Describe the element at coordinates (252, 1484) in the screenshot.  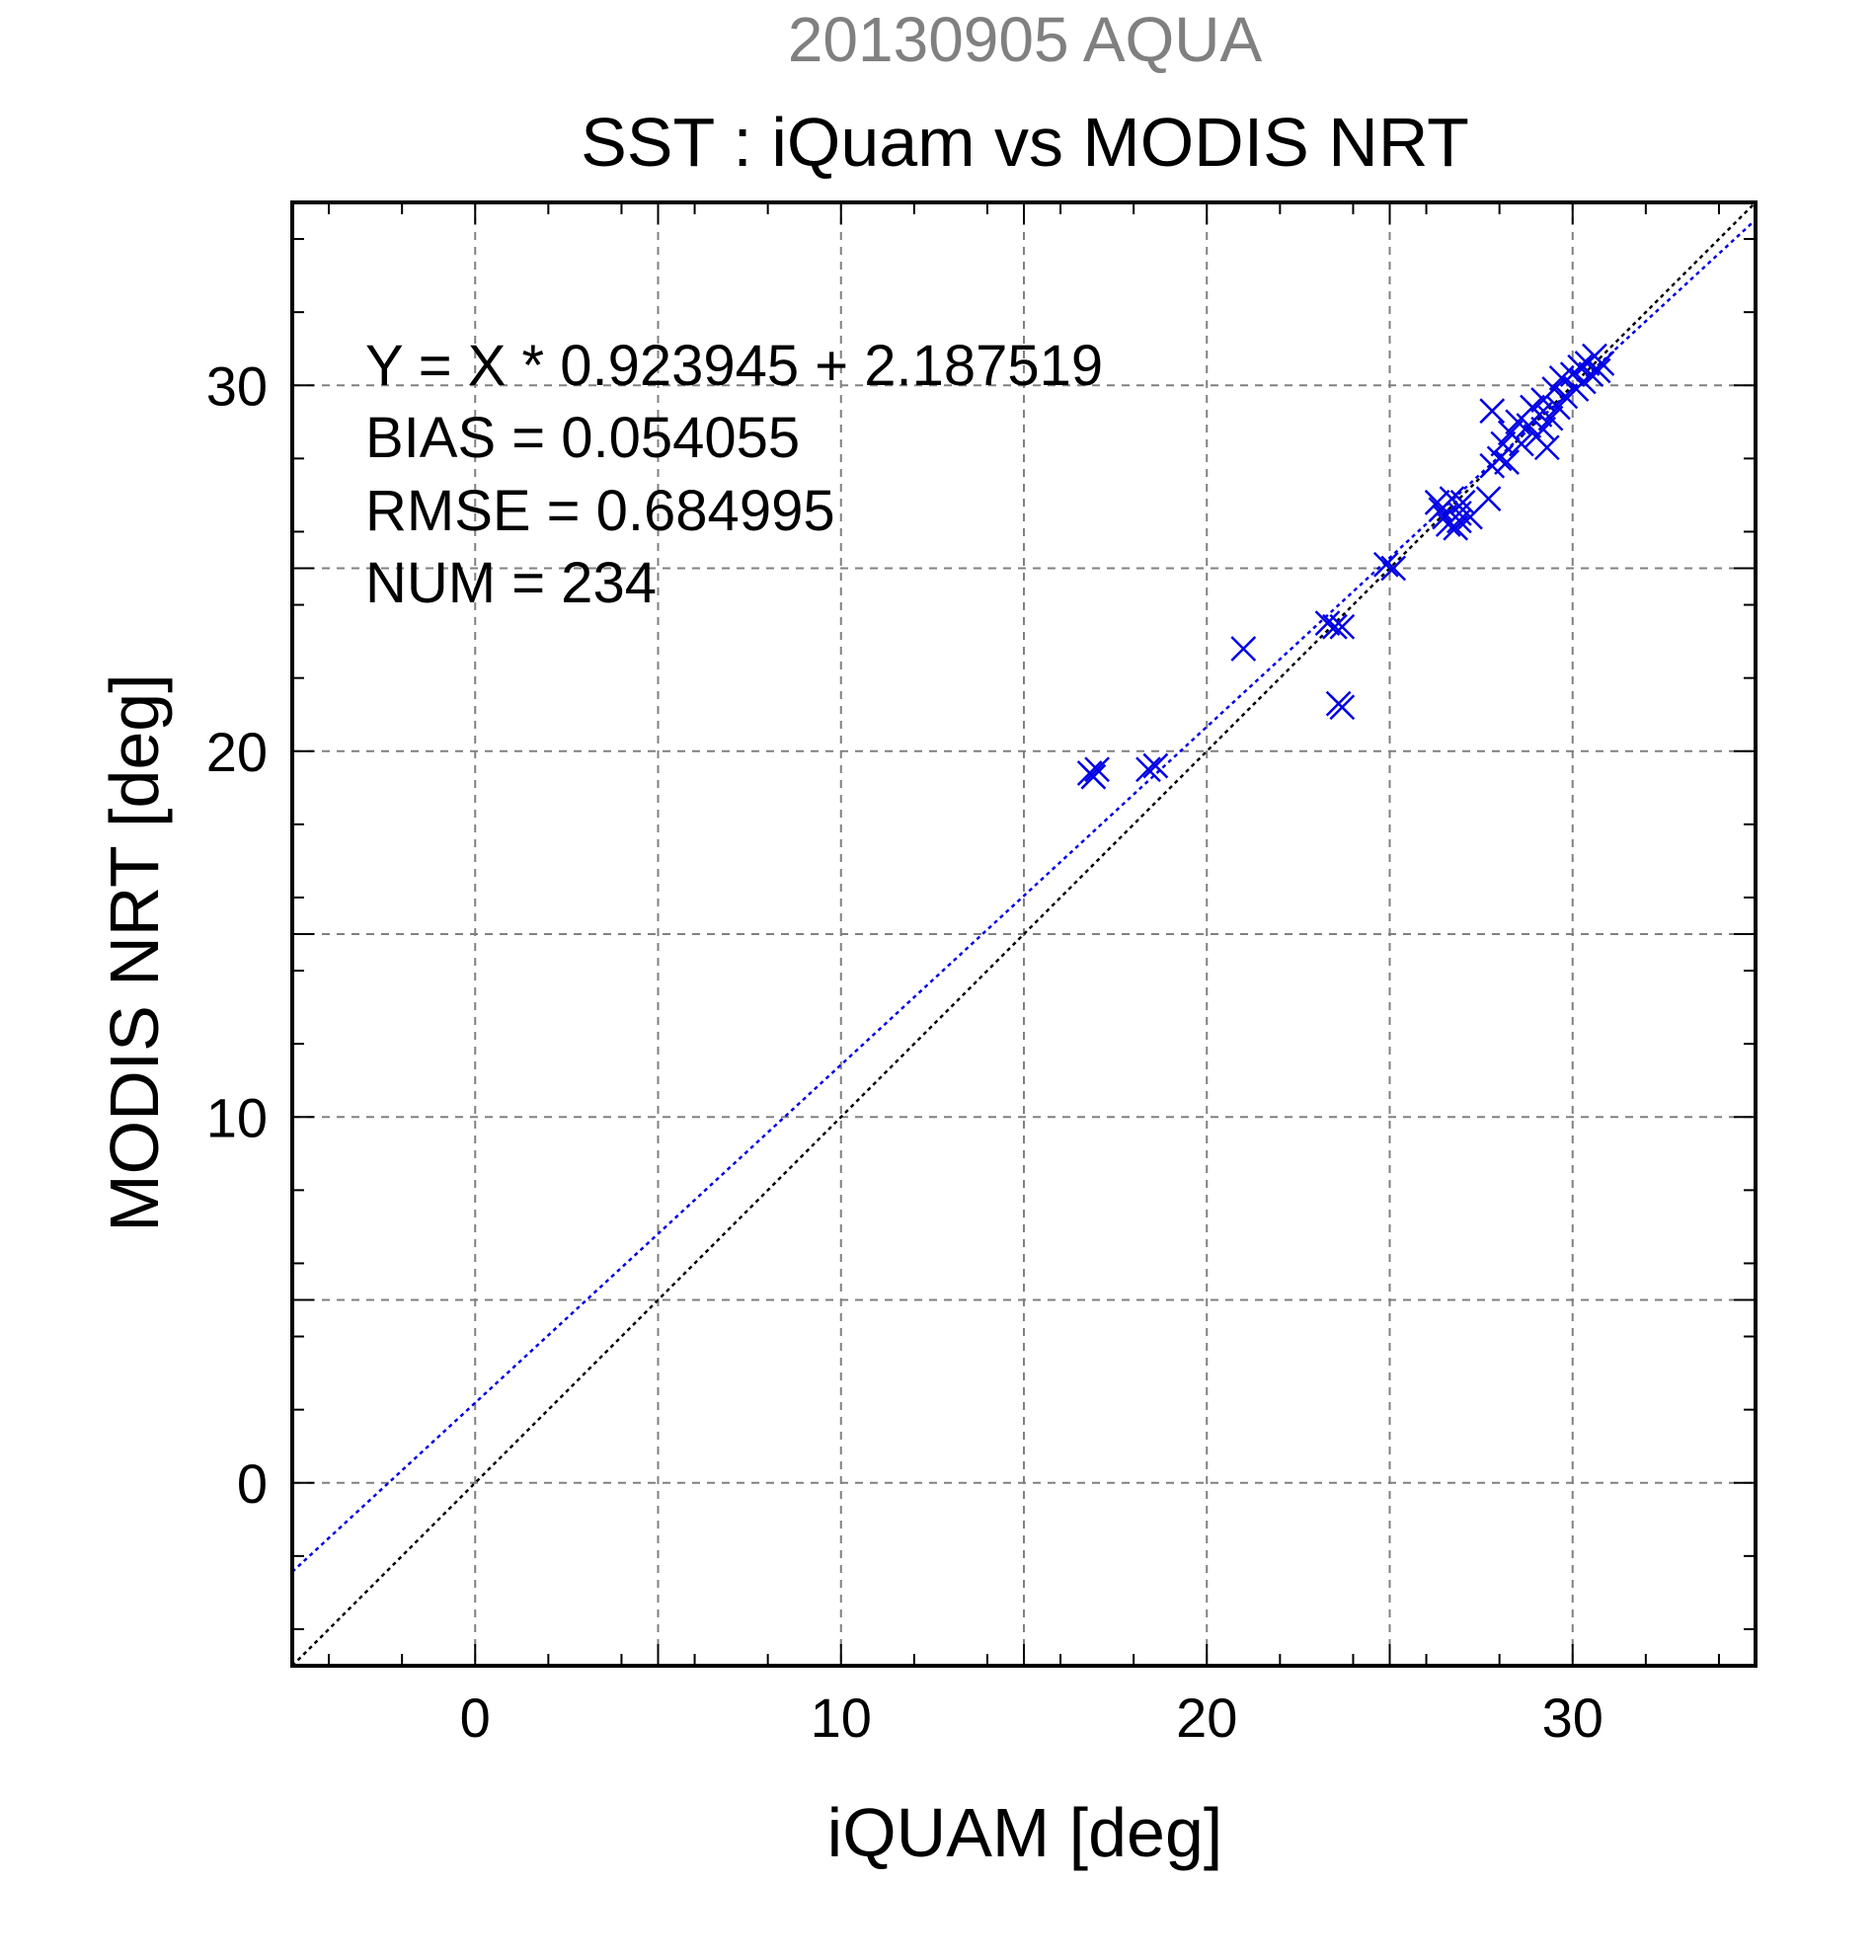
I see `y-tick-label: 0` at that location.